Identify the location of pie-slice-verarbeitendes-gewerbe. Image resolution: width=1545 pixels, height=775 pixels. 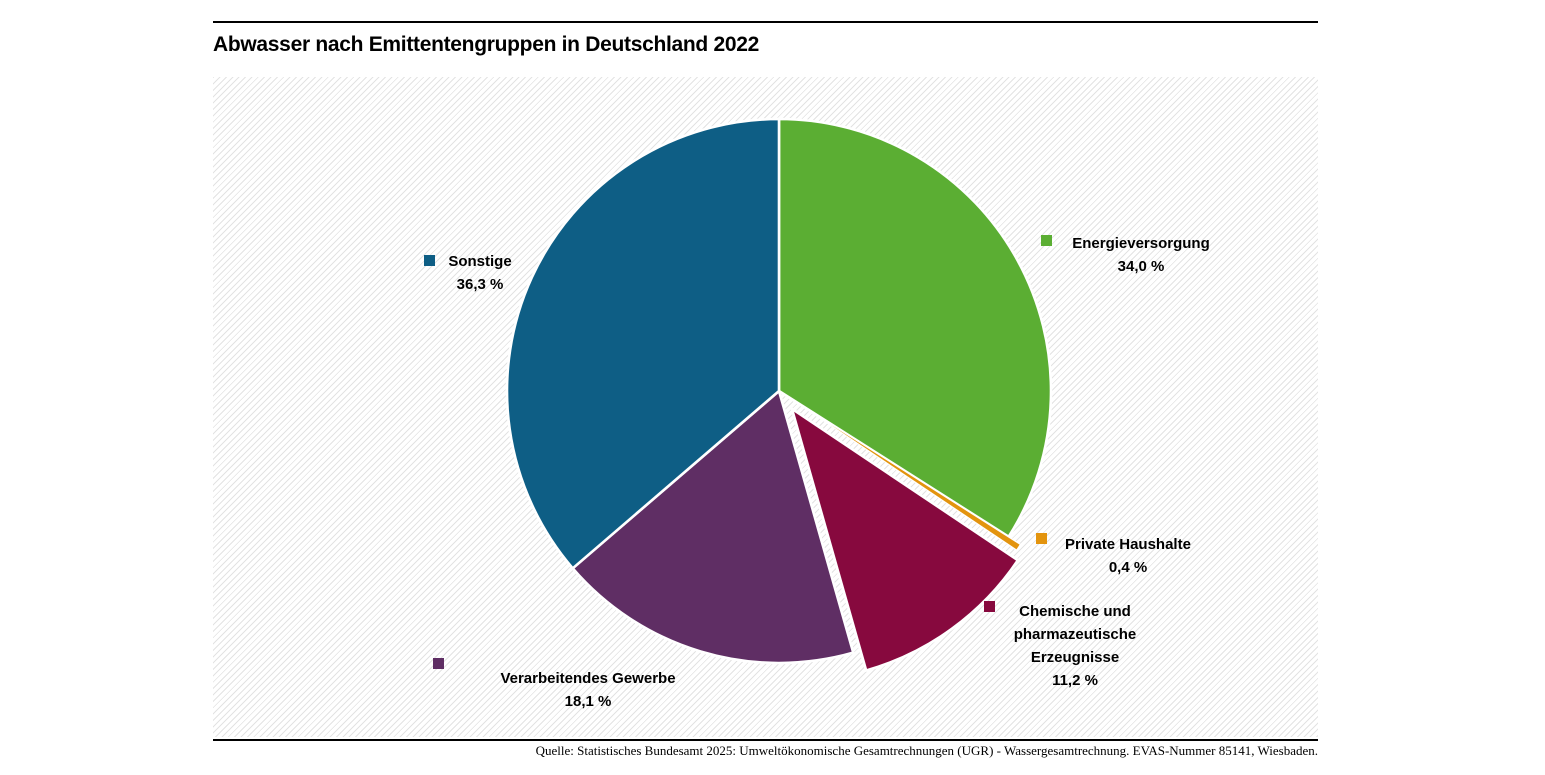
(712, 526).